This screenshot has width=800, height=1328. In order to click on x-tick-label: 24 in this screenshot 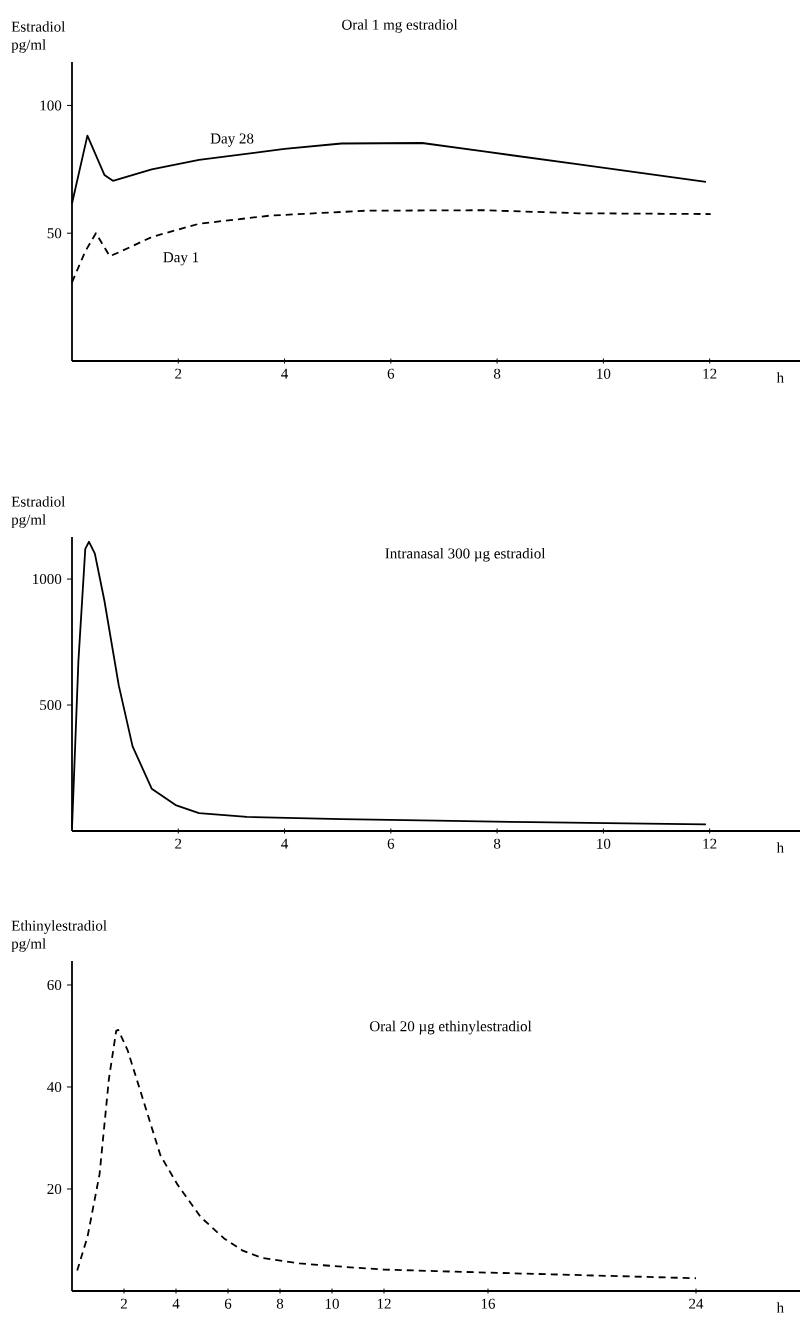, I will do `click(696, 1303)`.